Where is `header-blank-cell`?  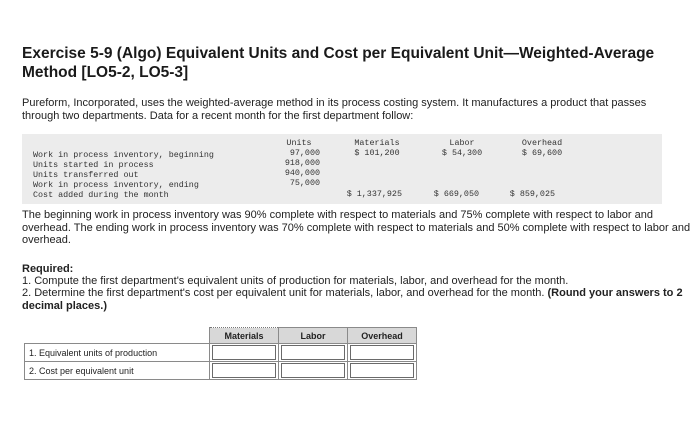 header-blank-cell is located at coordinates (117, 335).